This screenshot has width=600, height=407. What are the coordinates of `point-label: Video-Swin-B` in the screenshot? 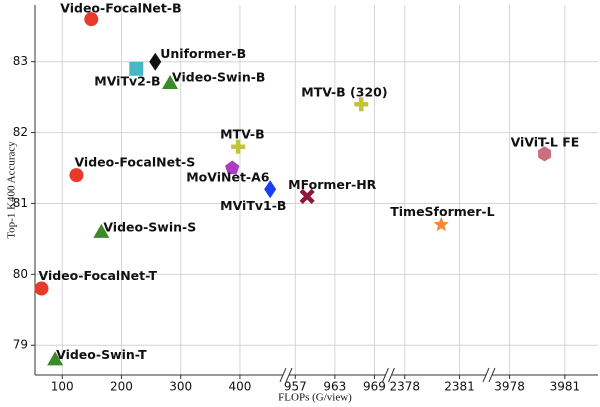 It's located at (218, 76).